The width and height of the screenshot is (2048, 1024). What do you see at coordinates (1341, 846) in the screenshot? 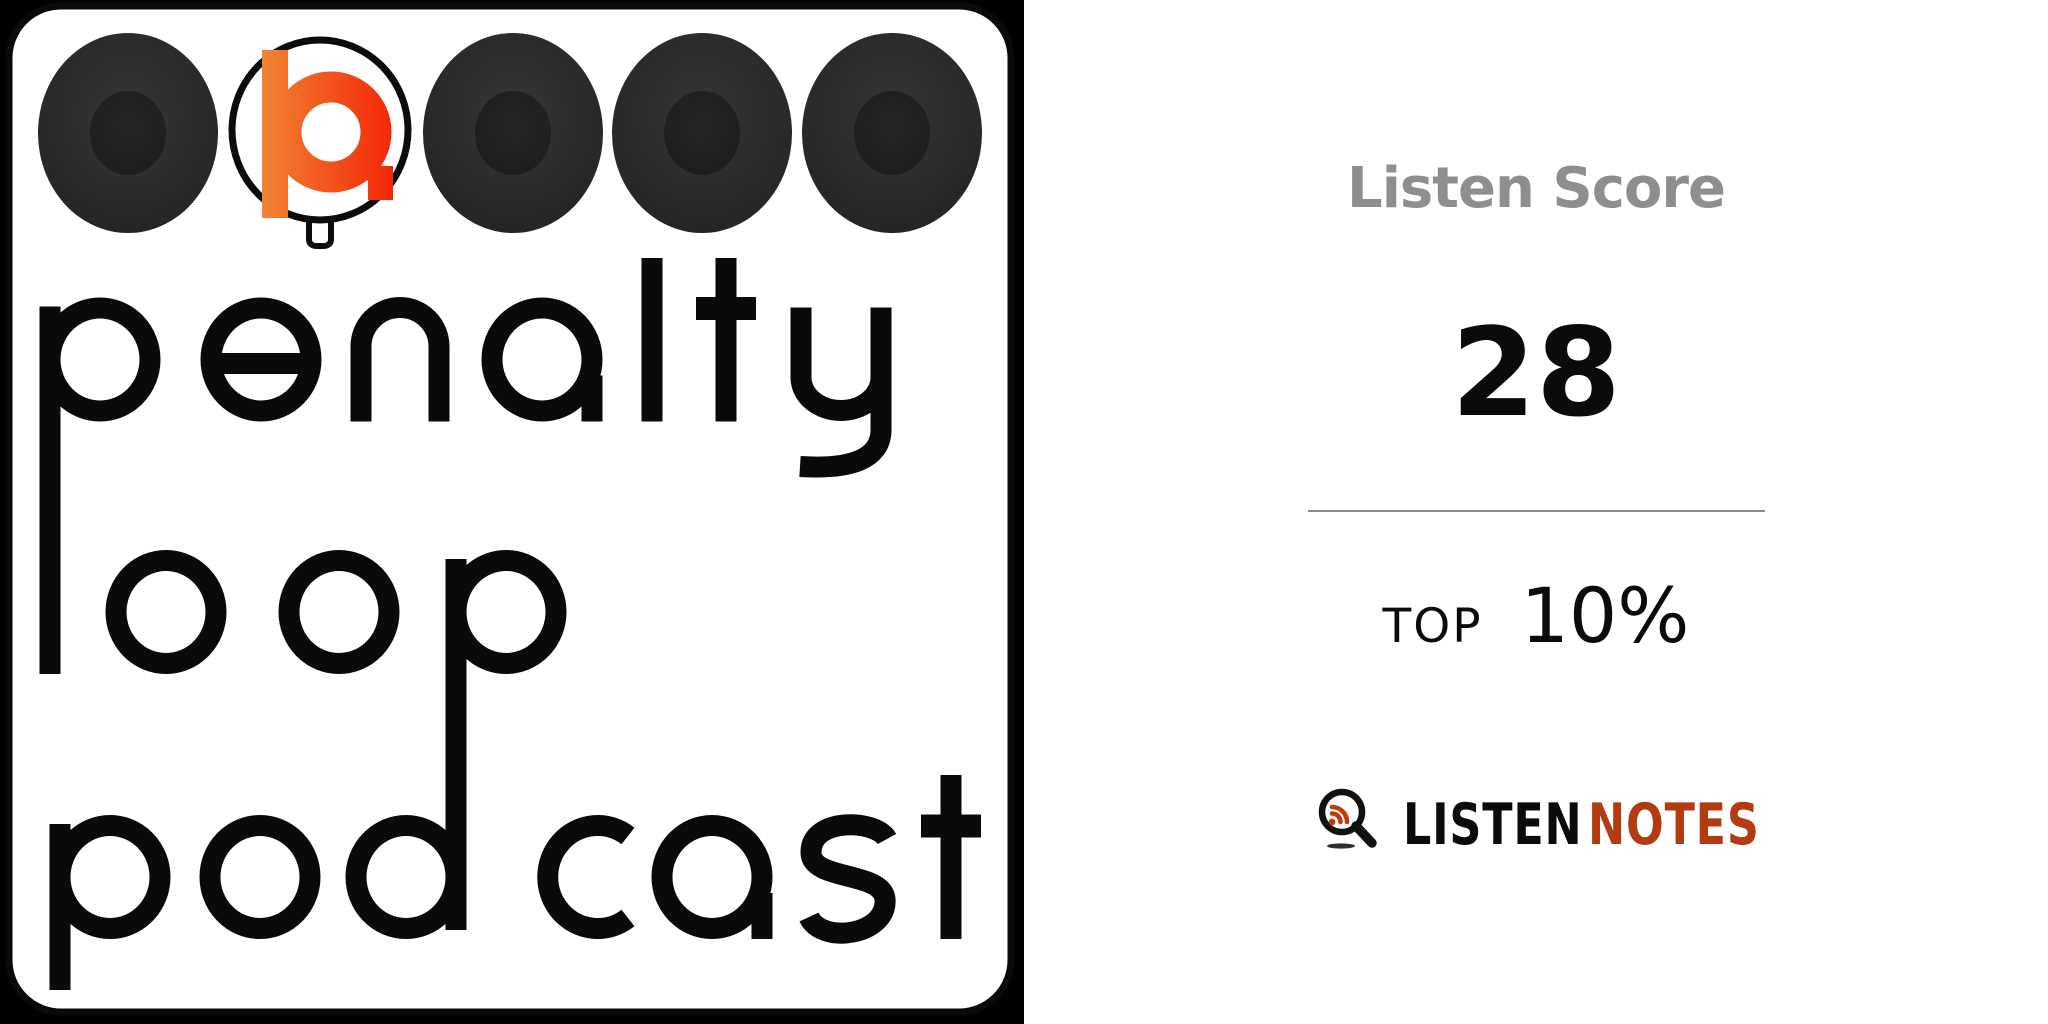
I see `magnifier-shadow` at bounding box center [1341, 846].